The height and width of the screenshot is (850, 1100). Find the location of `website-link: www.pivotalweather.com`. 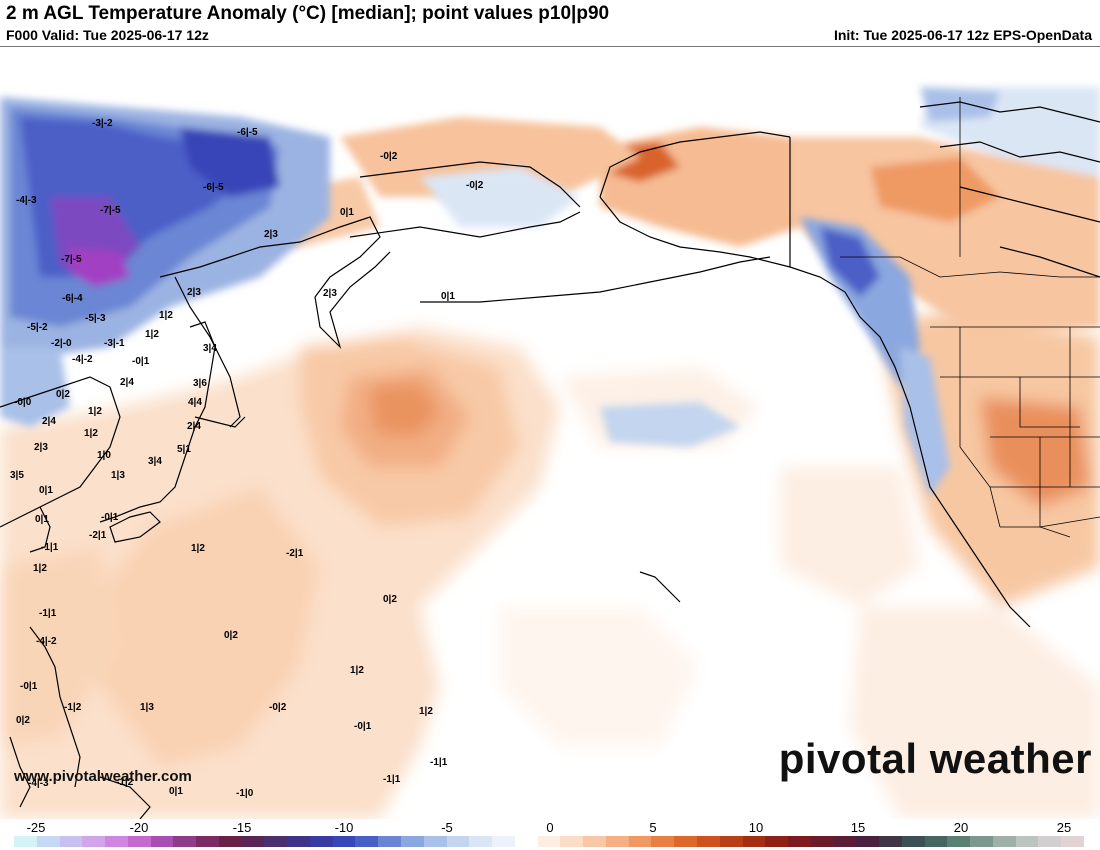

website-link: www.pivotalweather.com is located at coordinates (103, 776).